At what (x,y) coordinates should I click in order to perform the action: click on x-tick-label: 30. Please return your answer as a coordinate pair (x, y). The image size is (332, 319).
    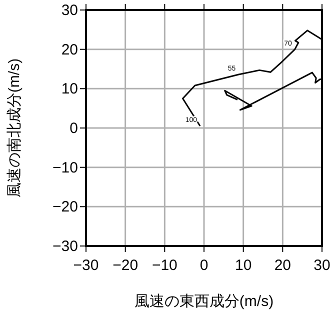
    Looking at the image, I should click on (322, 265).